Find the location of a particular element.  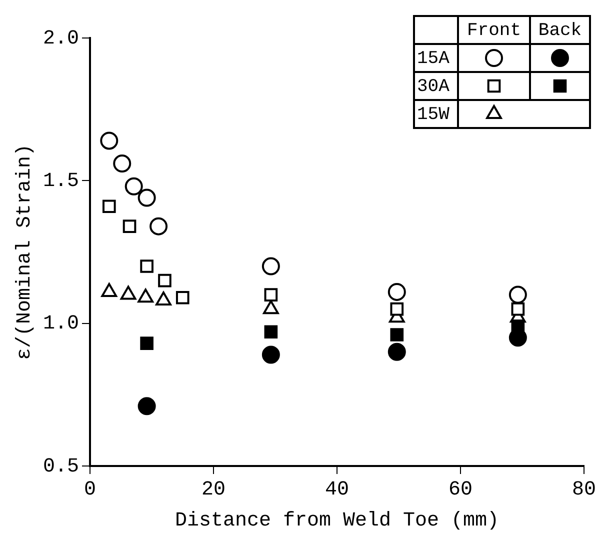

y-axis-title: ε/(Nominal Strain) is located at coordinates (24, 252).